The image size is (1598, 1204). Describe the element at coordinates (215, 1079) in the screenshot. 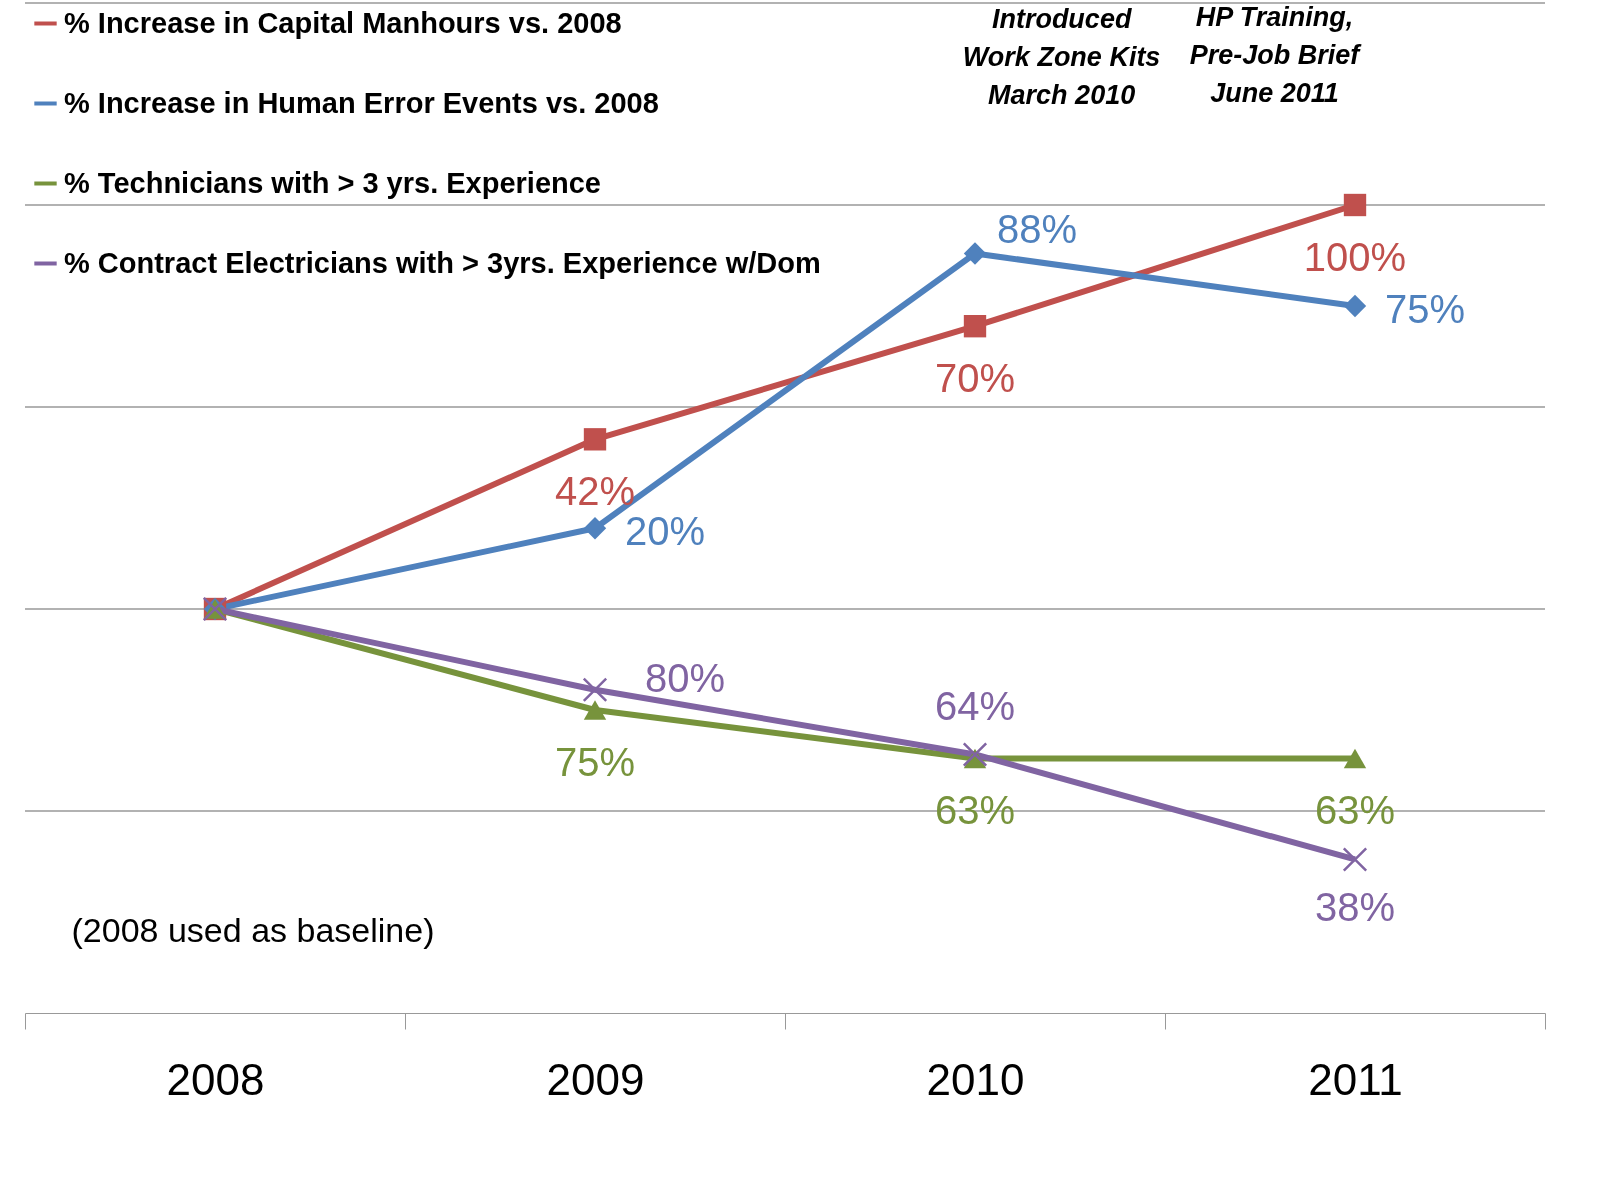

I see `x-tick-label: 2008` at that location.